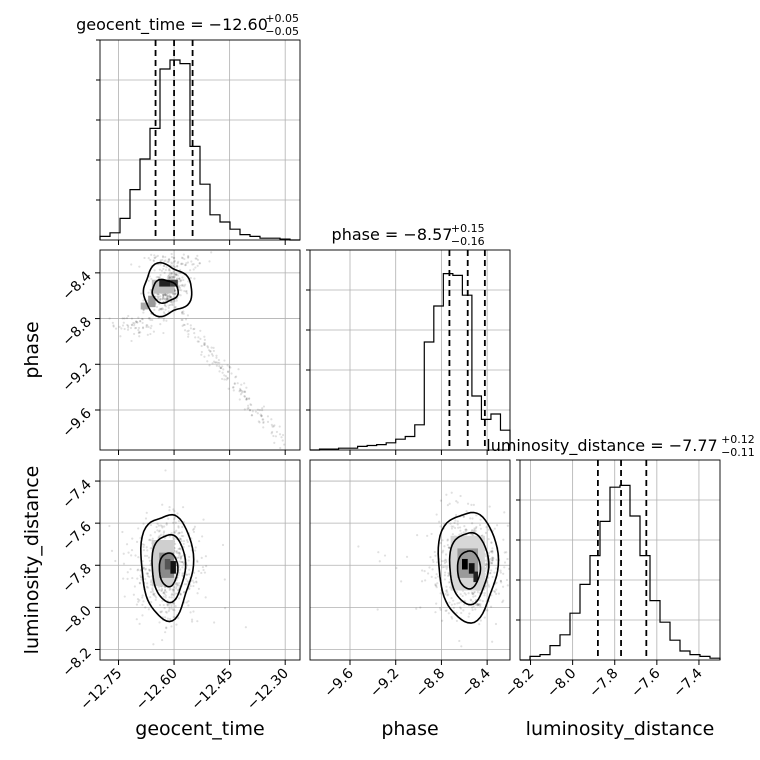  Describe the element at coordinates (76, 285) in the screenshot. I see `tick-label-y-phase-3: −8.4` at that location.